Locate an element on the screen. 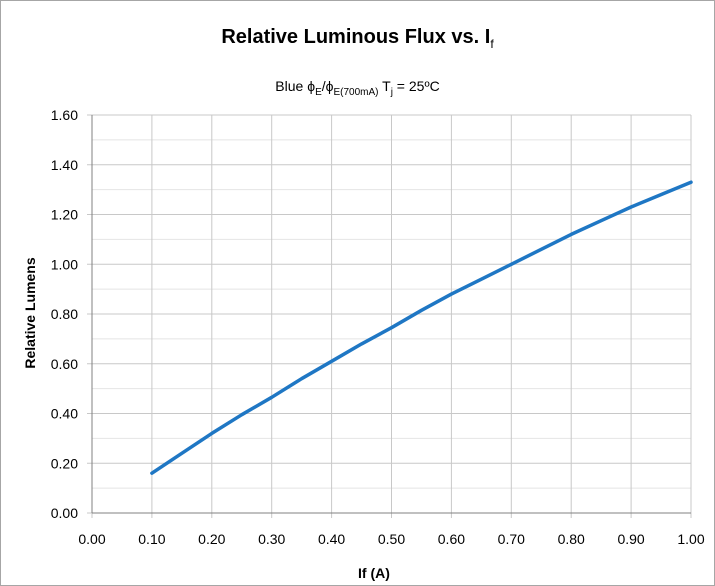 This screenshot has width=715, height=586. subtitle-phi-ref: ϕ is located at coordinates (329, 86).